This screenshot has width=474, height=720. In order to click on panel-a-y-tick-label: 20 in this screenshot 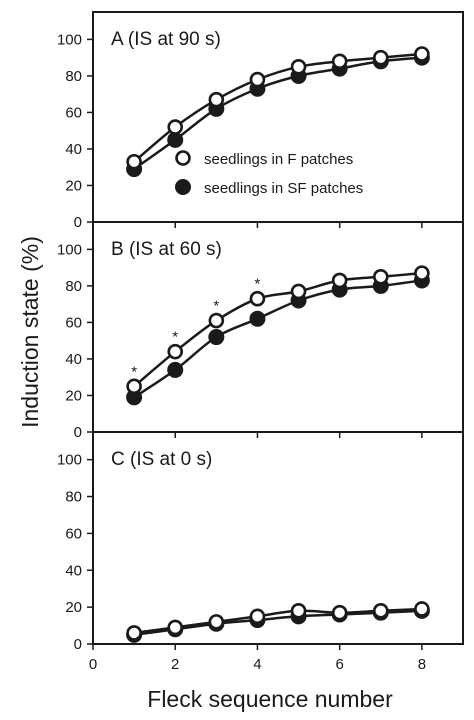, I will do `click(73, 185)`.